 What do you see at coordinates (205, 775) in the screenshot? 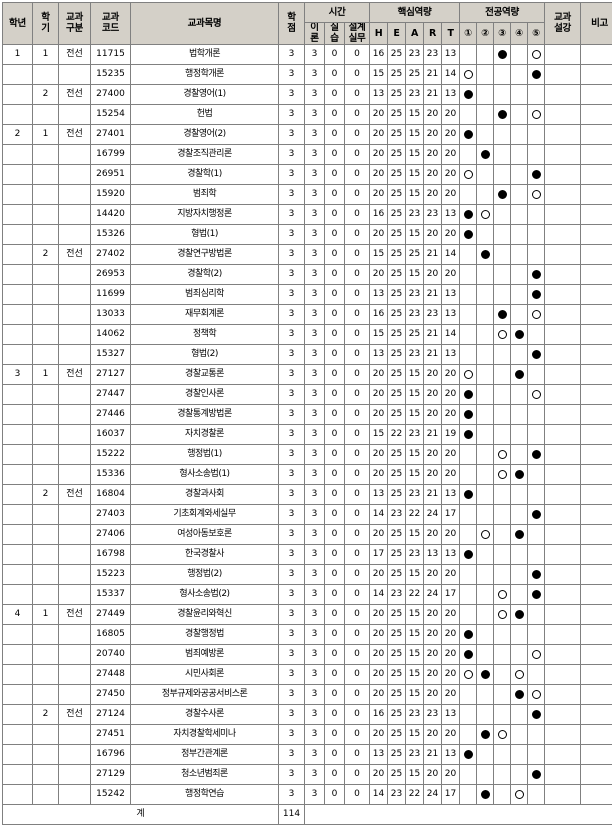
I see `cell-subject-name: 청소년범죄론` at bounding box center [205, 775].